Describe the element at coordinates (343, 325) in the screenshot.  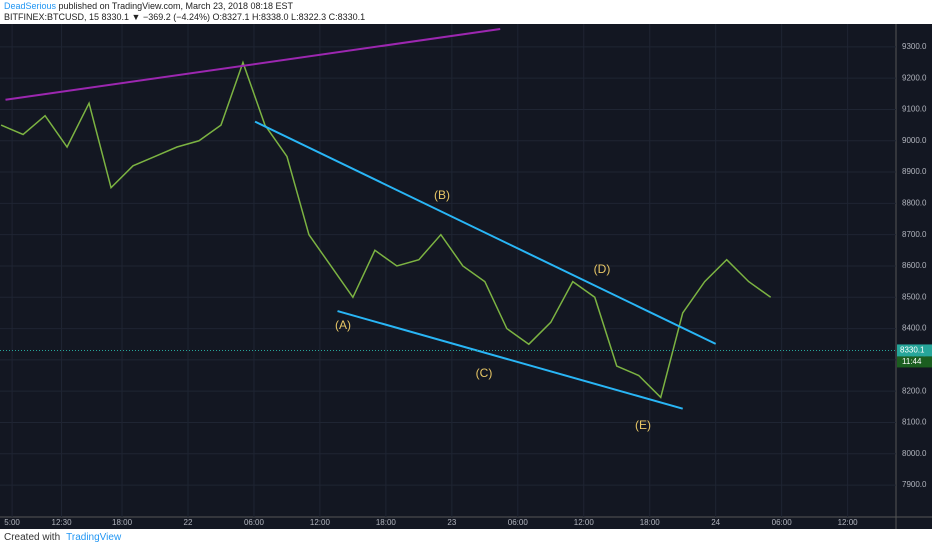
I see `wave-label: (A)` at that location.